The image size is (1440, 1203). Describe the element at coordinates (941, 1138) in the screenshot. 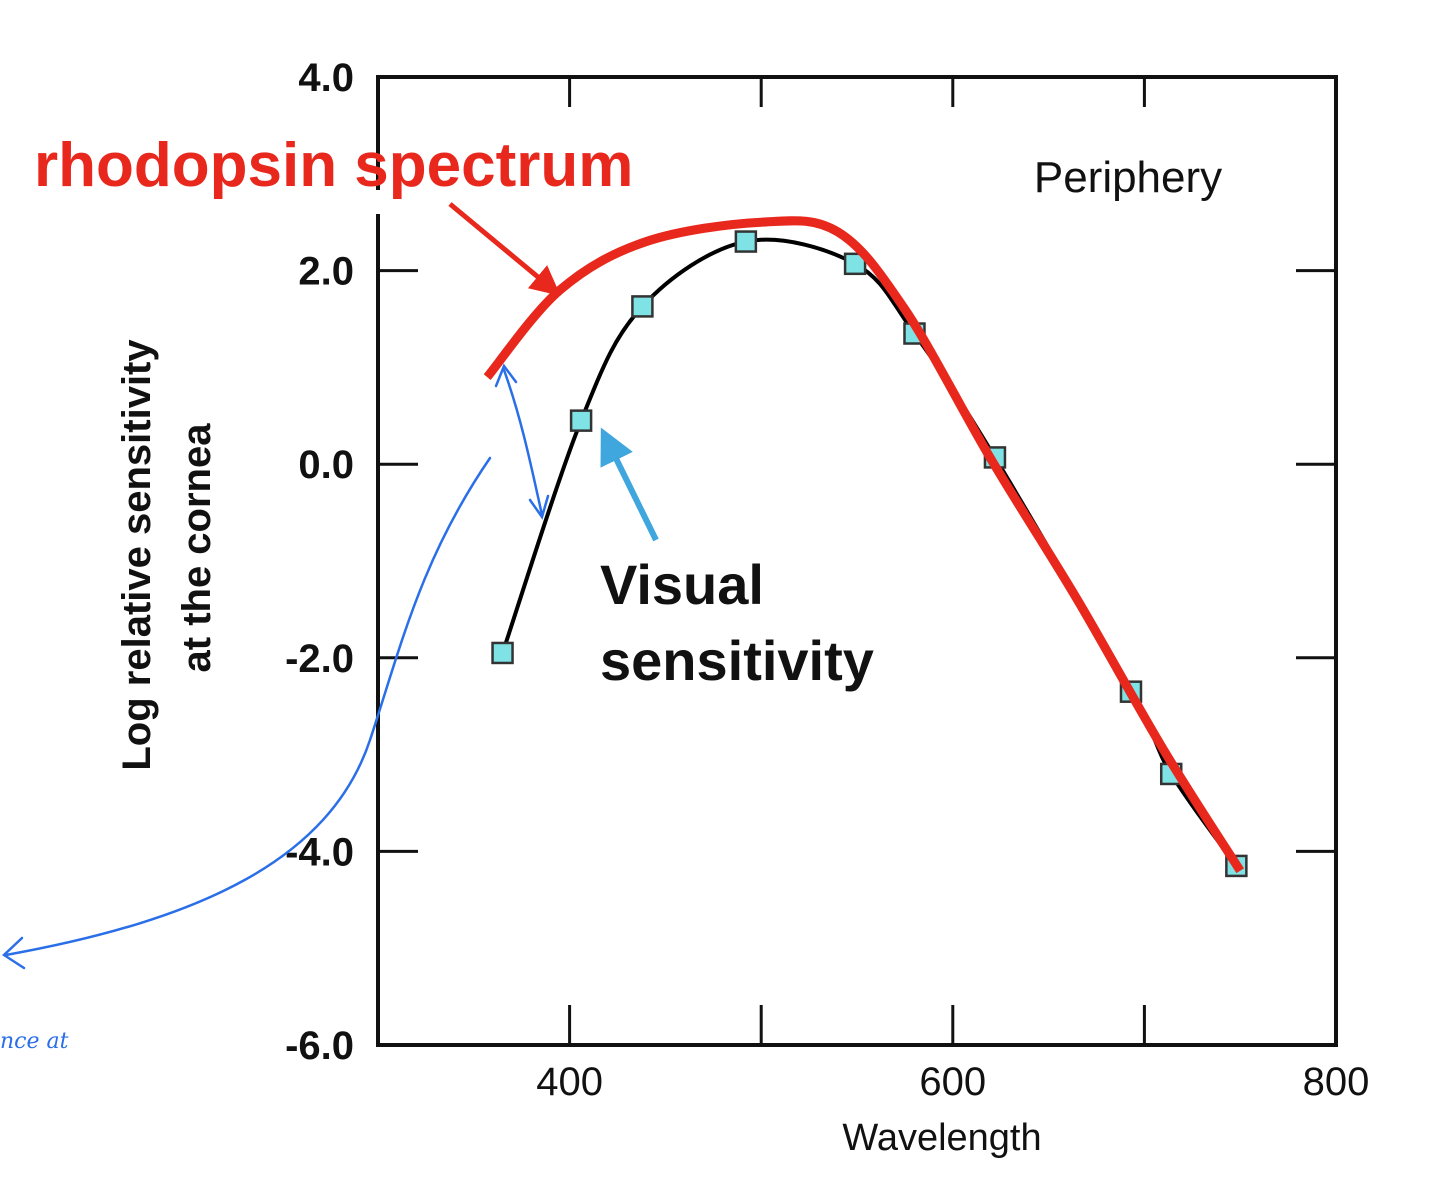

I see `x-axis-title: Wavelength` at that location.